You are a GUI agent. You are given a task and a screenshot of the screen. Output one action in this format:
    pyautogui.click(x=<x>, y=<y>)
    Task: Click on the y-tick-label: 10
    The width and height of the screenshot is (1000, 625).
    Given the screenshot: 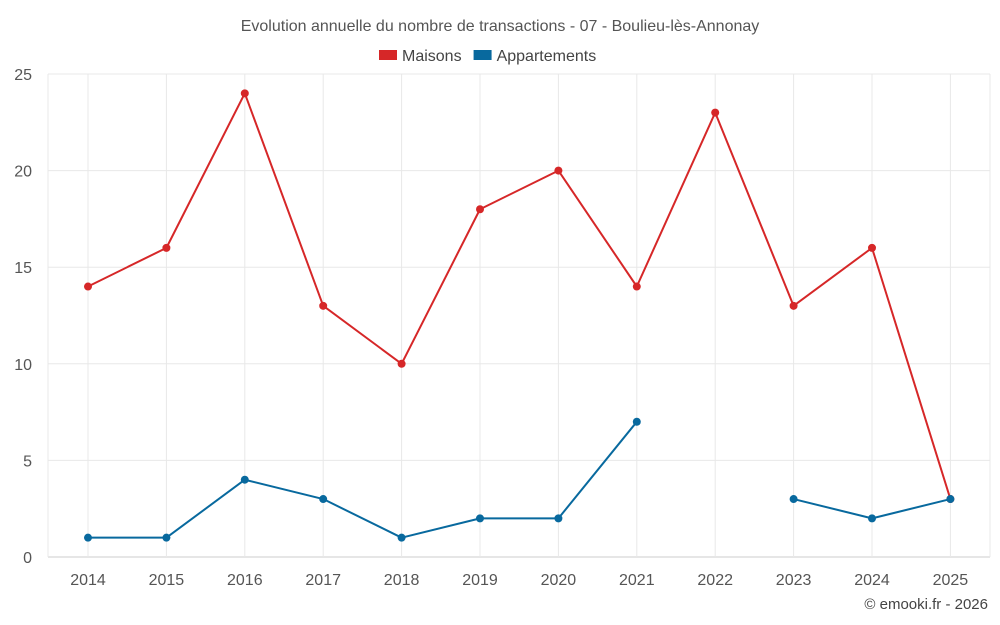 What is the action you would take?
    pyautogui.click(x=23, y=365)
    